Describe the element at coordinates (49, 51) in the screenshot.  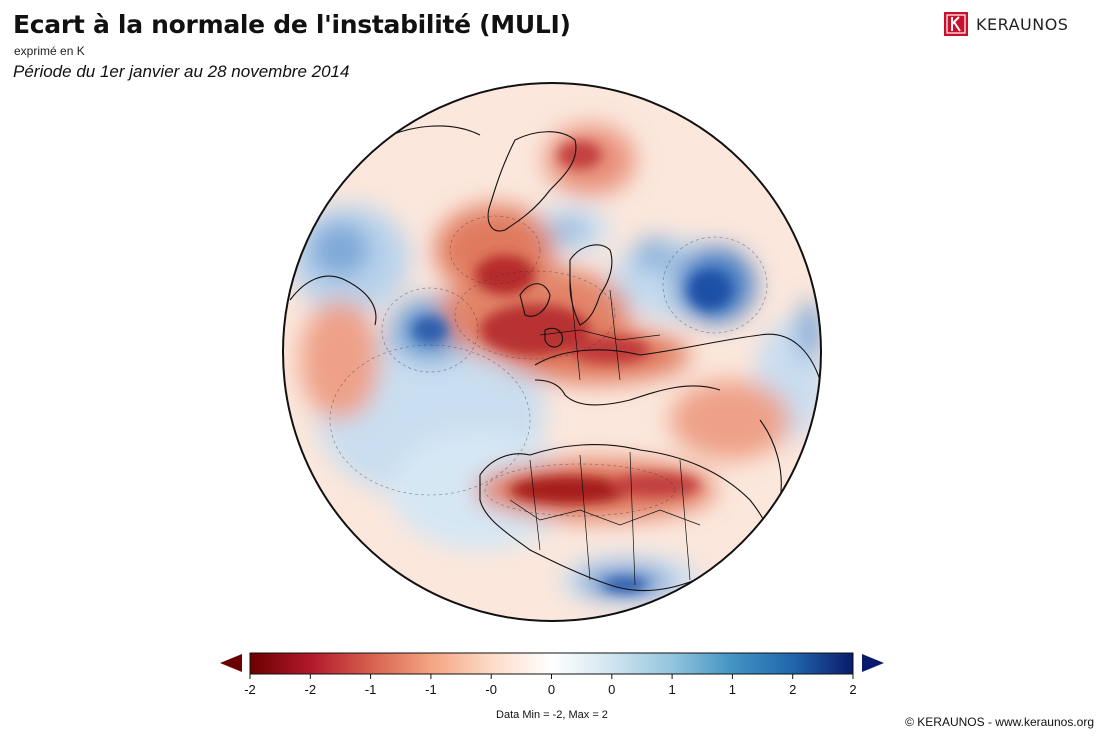
I see `unit-subtitle: exprimé en K` at that location.